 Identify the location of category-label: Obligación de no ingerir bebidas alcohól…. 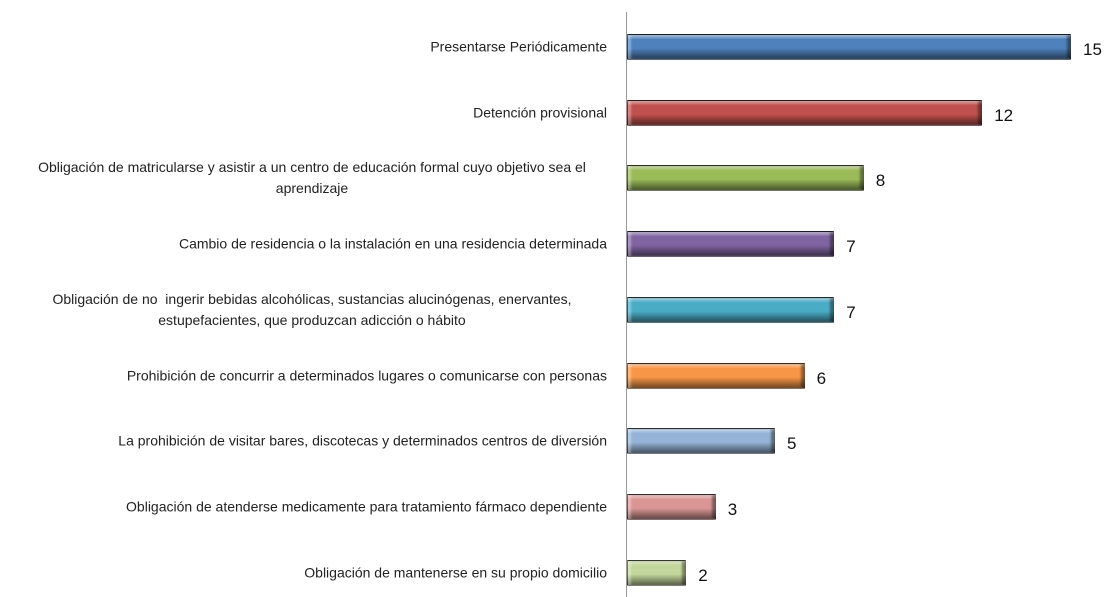
(314, 309).